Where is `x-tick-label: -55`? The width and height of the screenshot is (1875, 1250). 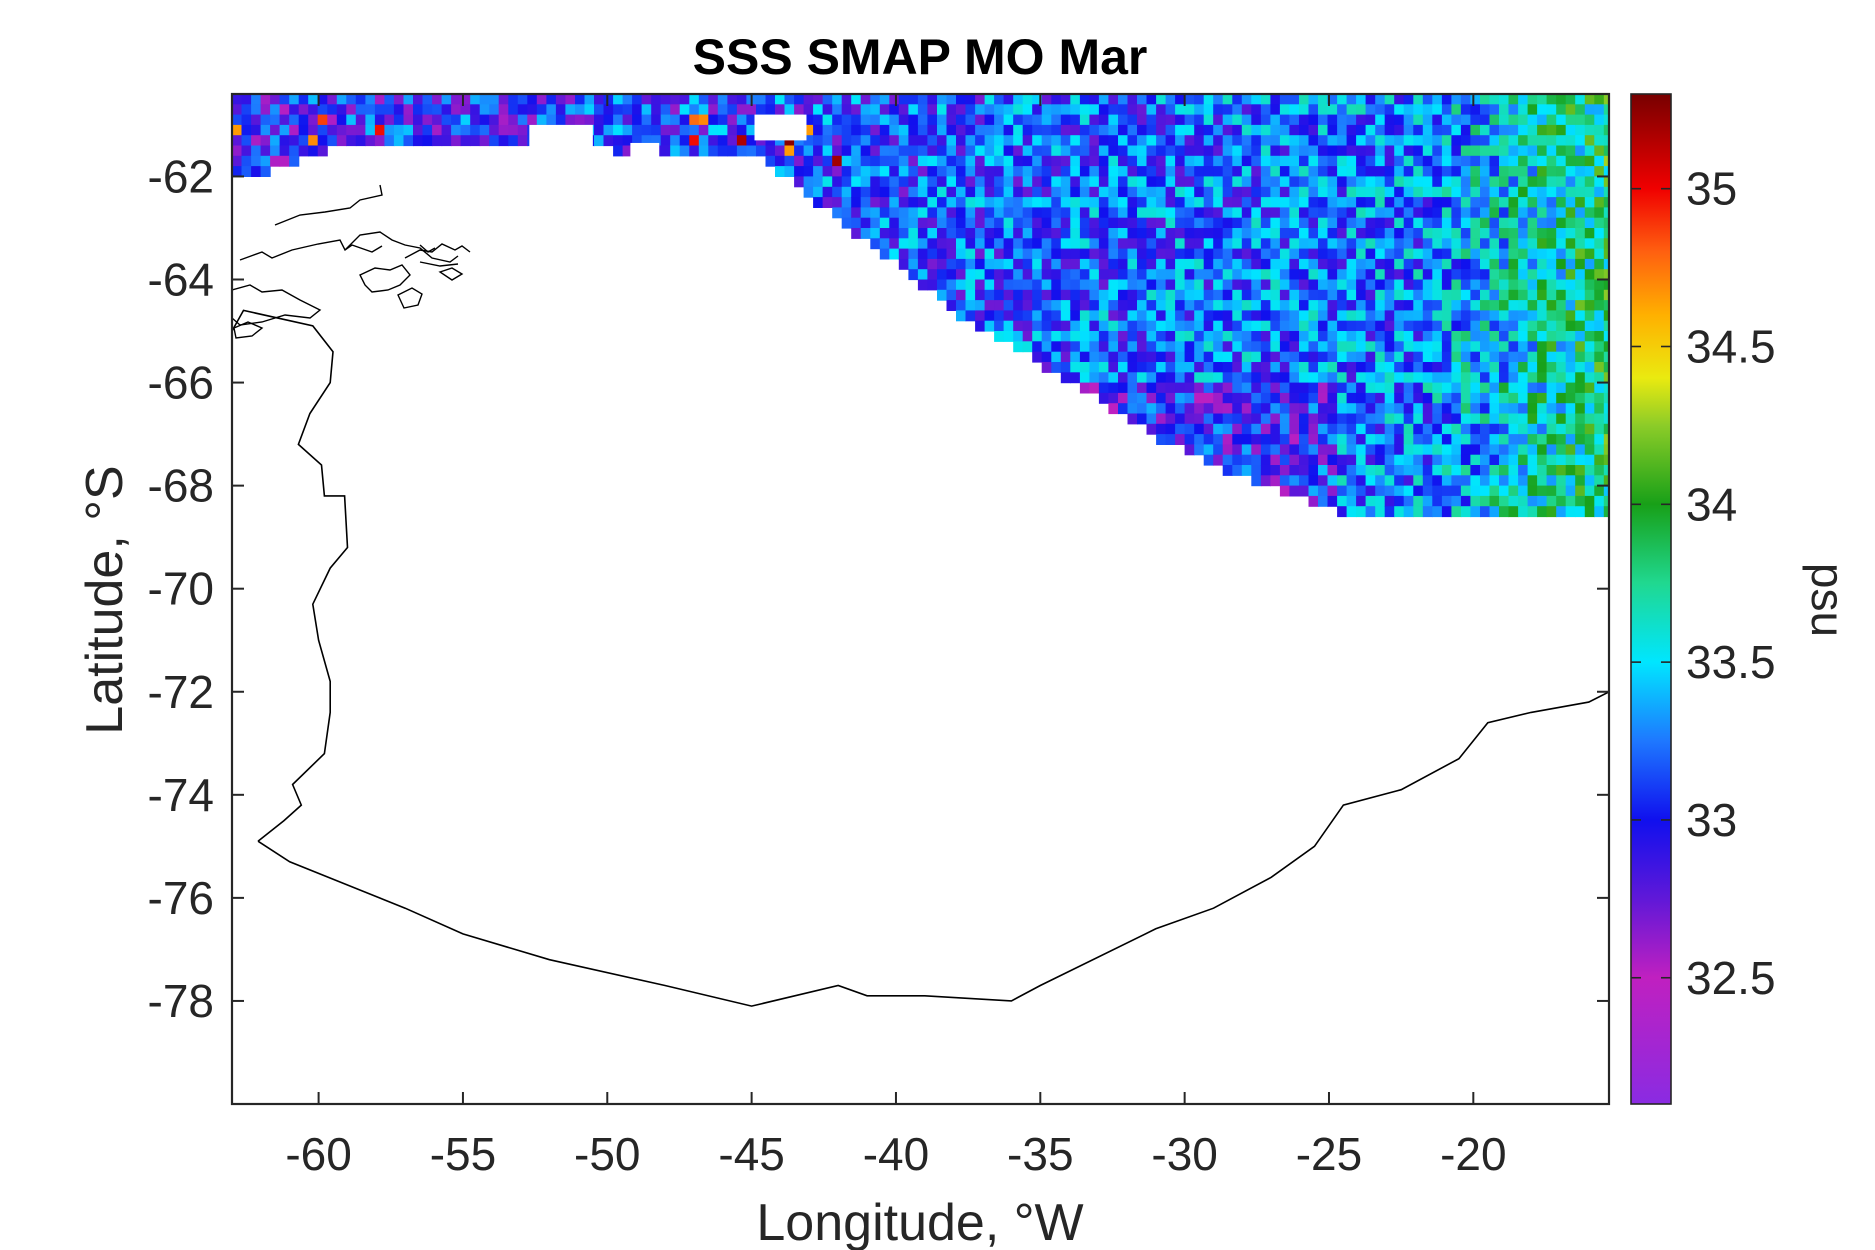 x-tick-label: -55 is located at coordinates (463, 1154).